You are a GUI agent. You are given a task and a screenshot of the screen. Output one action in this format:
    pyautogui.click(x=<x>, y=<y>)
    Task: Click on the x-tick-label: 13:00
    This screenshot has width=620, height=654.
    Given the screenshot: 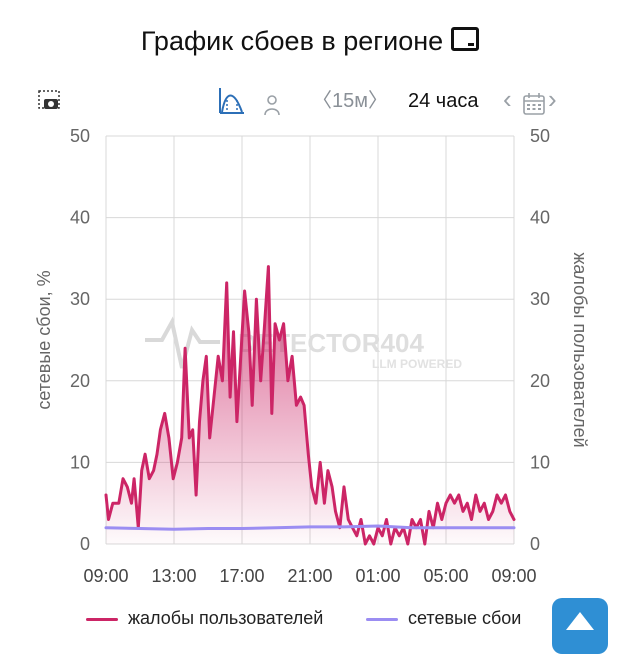 What is the action you would take?
    pyautogui.click(x=173, y=576)
    